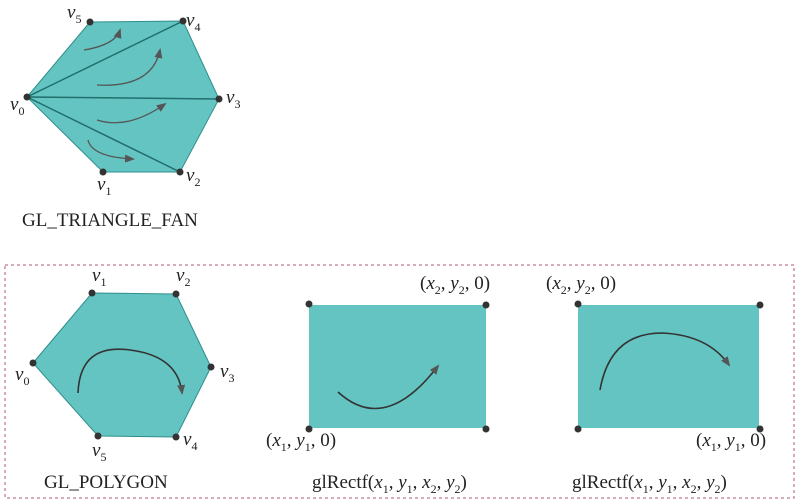  I want to click on rect1-corner-br, so click(486, 429).